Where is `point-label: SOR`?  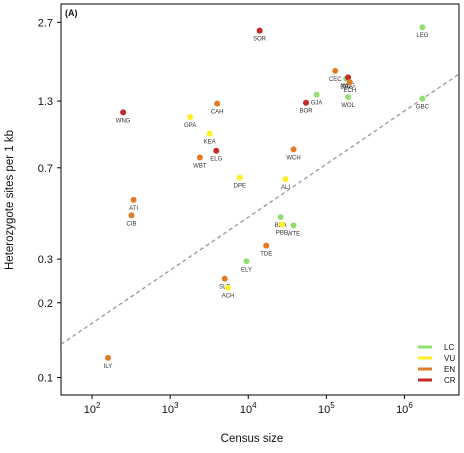 point-label: SOR is located at coordinates (260, 40).